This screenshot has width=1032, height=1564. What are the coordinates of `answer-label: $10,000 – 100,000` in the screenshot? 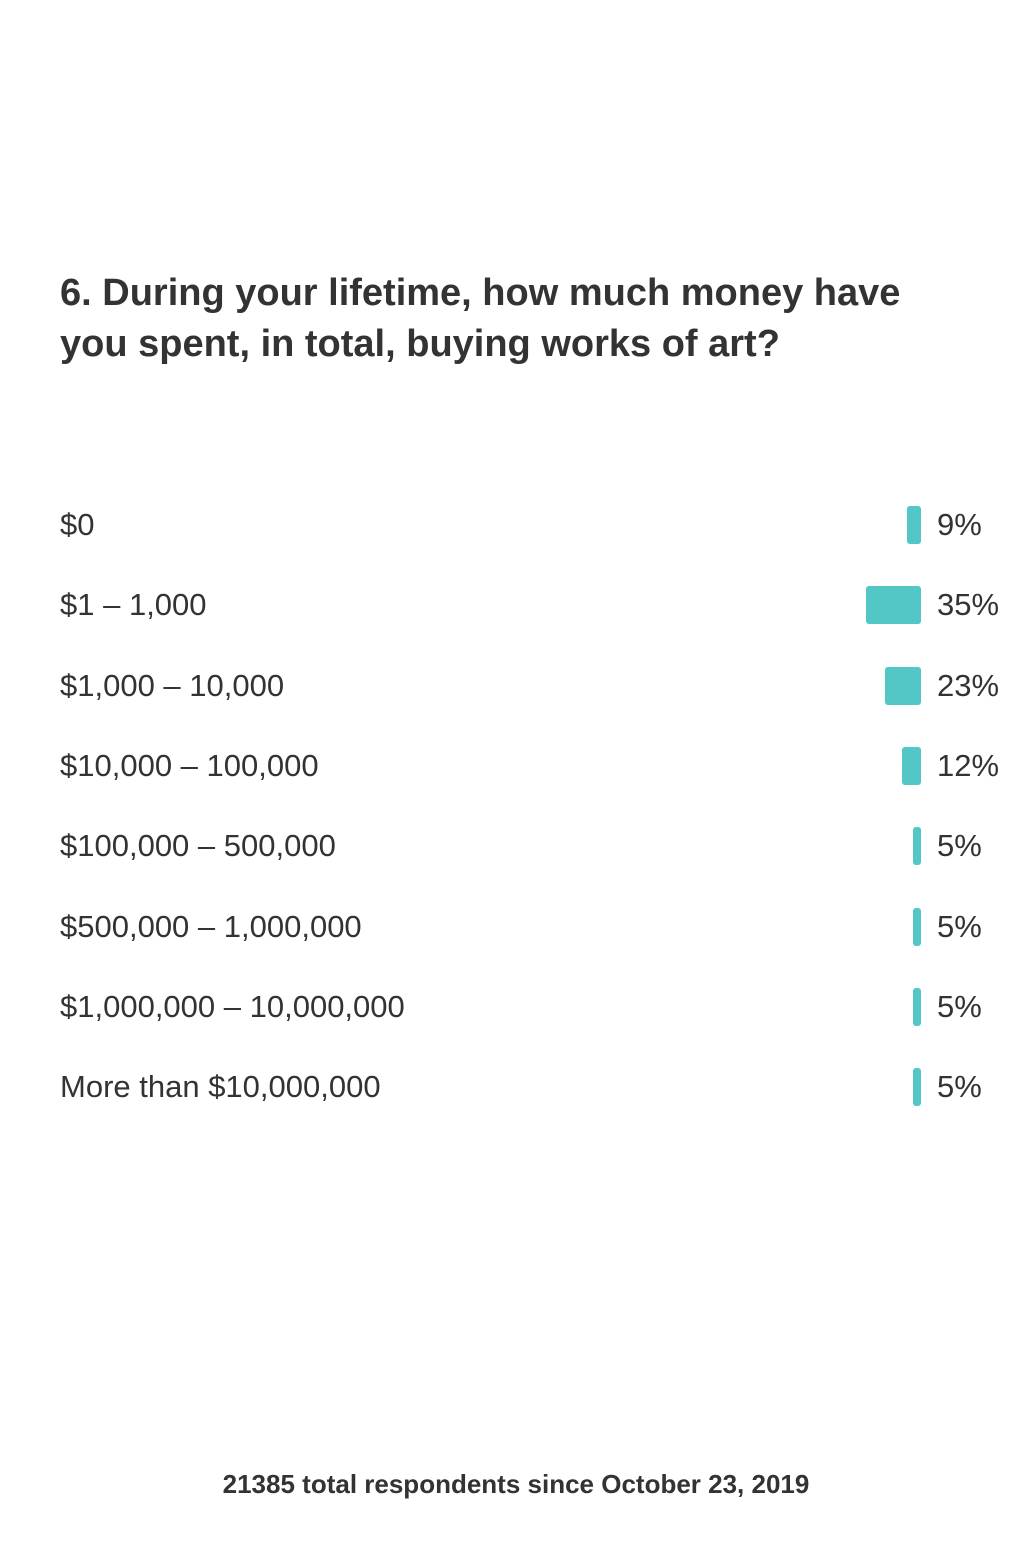 It's located at (189, 765).